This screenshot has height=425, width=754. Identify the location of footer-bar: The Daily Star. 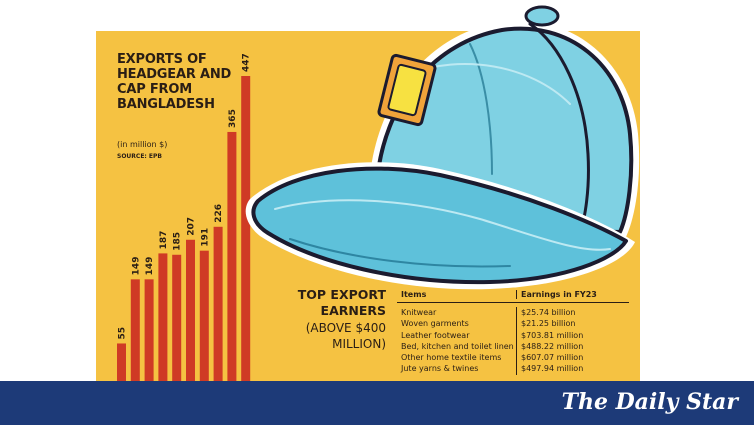
(377, 403).